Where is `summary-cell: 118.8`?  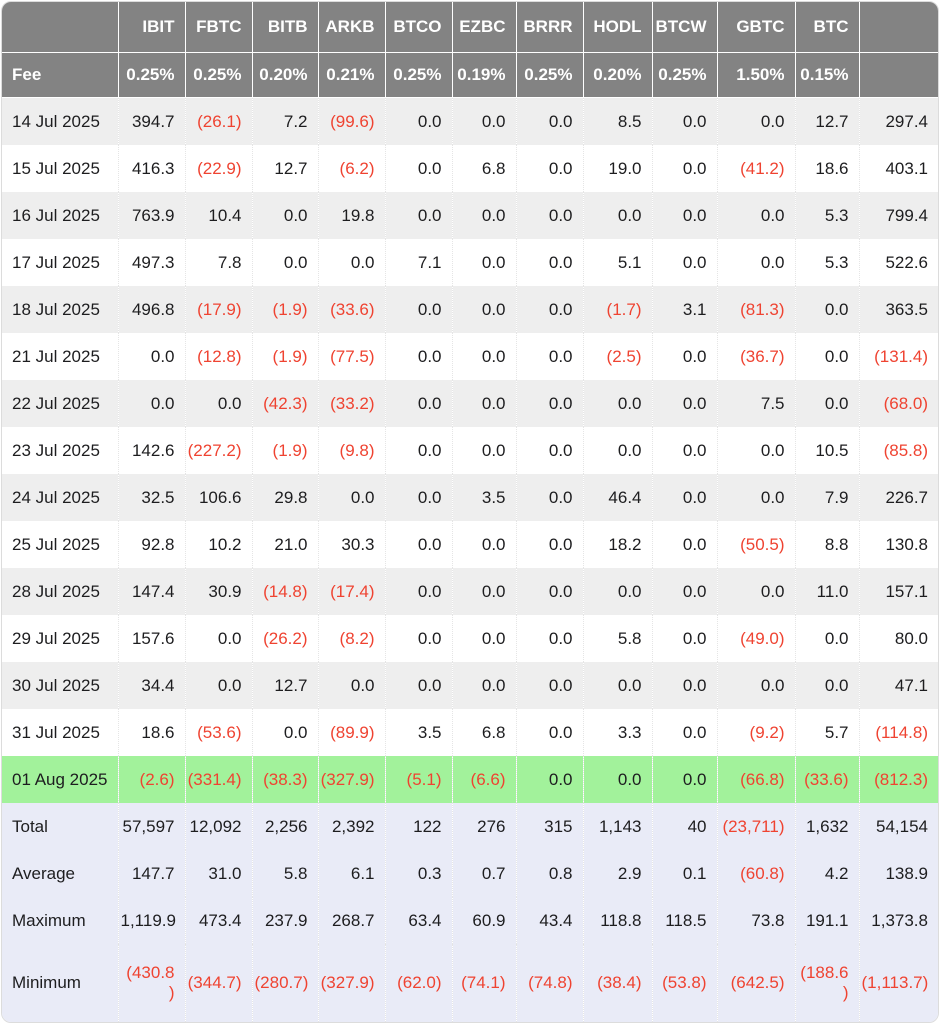 summary-cell: 118.8 is located at coordinates (617, 920).